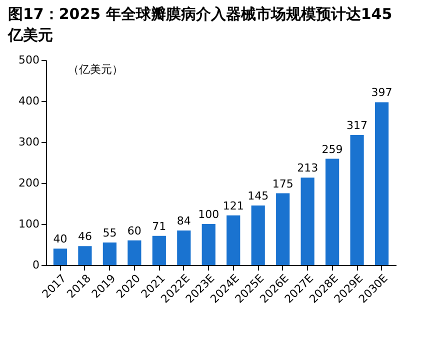 The image size is (429, 345). I want to click on data-label: 175, so click(283, 183).